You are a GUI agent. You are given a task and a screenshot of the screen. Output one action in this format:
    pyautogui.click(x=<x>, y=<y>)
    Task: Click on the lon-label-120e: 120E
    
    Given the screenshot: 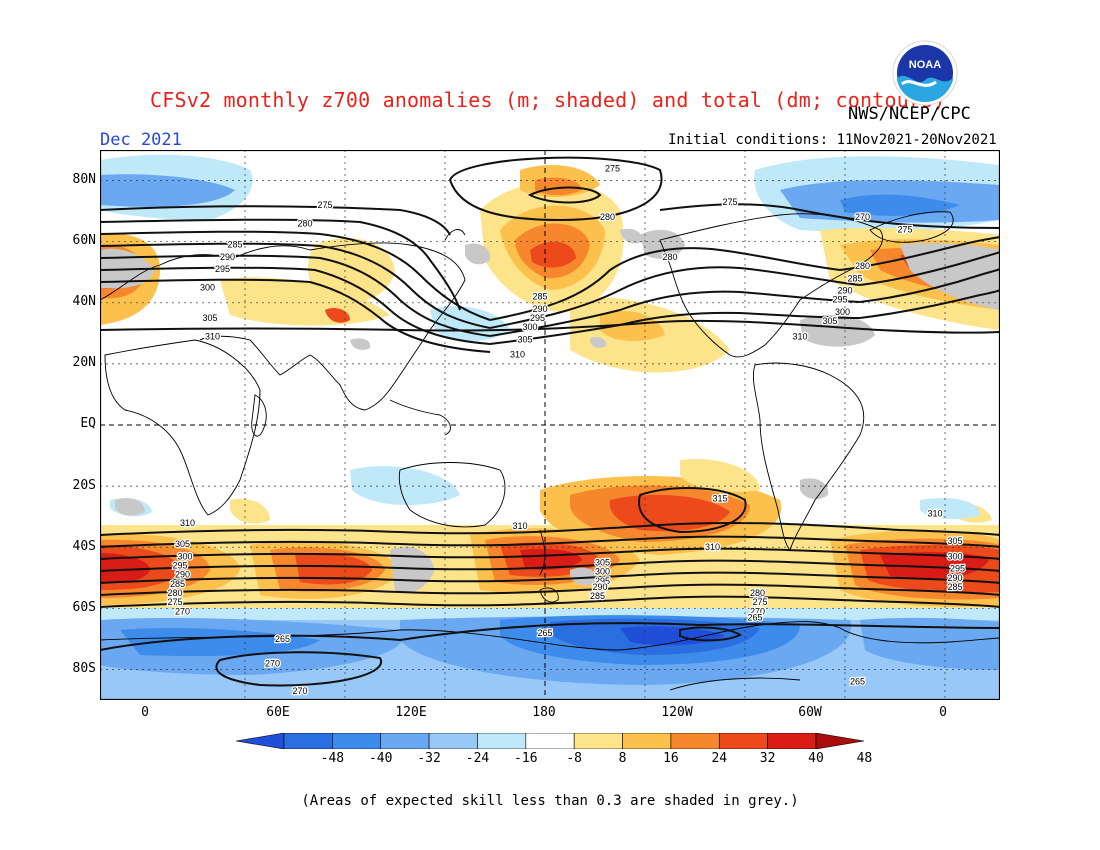 What is the action you would take?
    pyautogui.click(x=411, y=712)
    